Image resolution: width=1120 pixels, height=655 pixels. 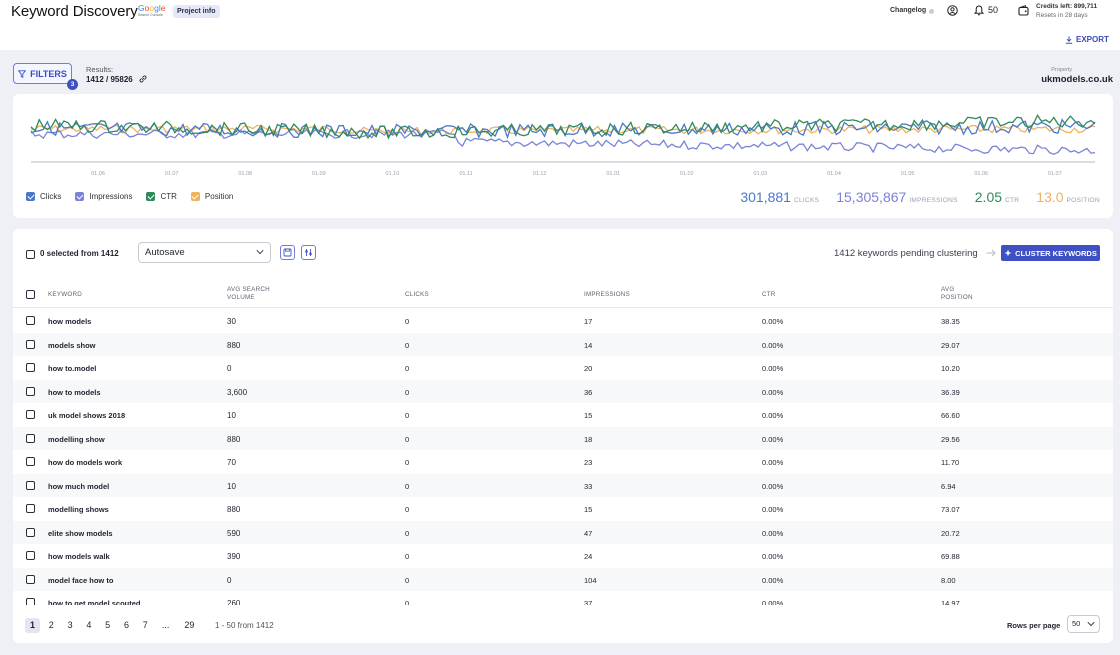 I want to click on table-row: how do models work 70 0 23 0.00% 11.70, so click(x=563, y=462).